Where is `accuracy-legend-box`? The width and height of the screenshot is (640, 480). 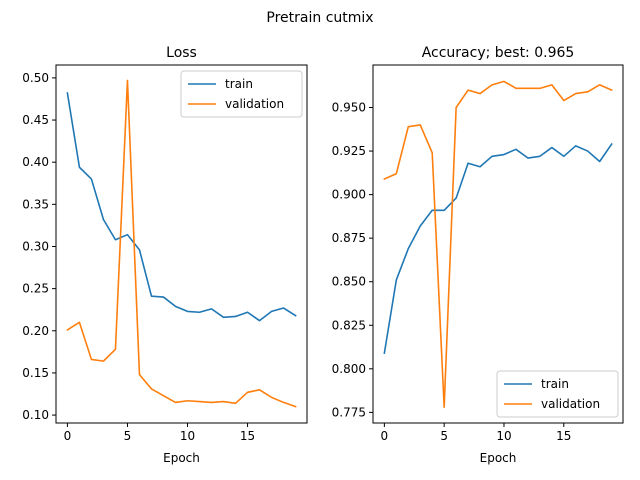
accuracy-legend-box is located at coordinates (557, 394).